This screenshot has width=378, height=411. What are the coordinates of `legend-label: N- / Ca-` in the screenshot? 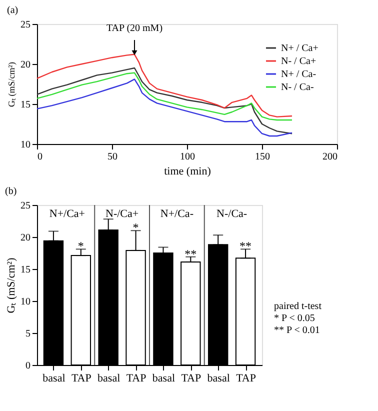 It's located at (297, 87).